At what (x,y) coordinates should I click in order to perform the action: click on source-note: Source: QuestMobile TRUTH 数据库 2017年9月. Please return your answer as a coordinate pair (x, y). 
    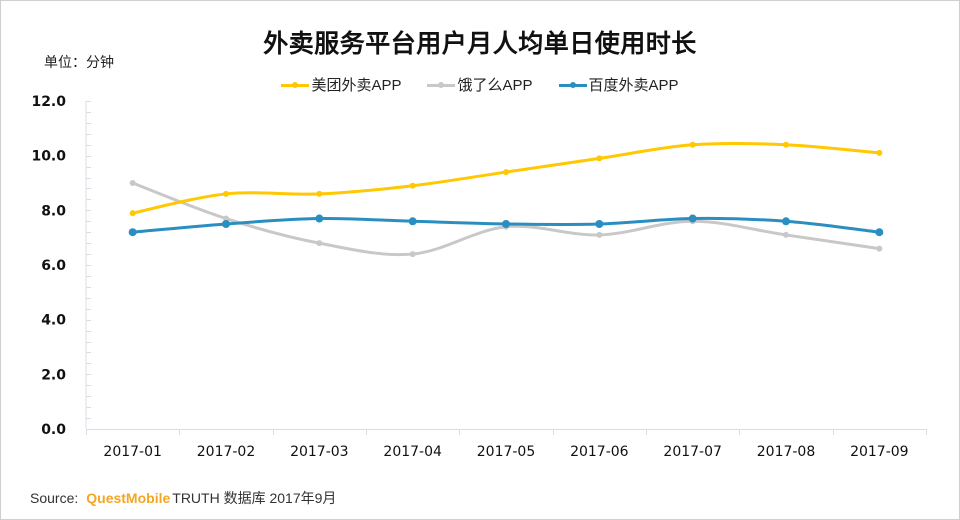
    Looking at the image, I should click on (183, 498).